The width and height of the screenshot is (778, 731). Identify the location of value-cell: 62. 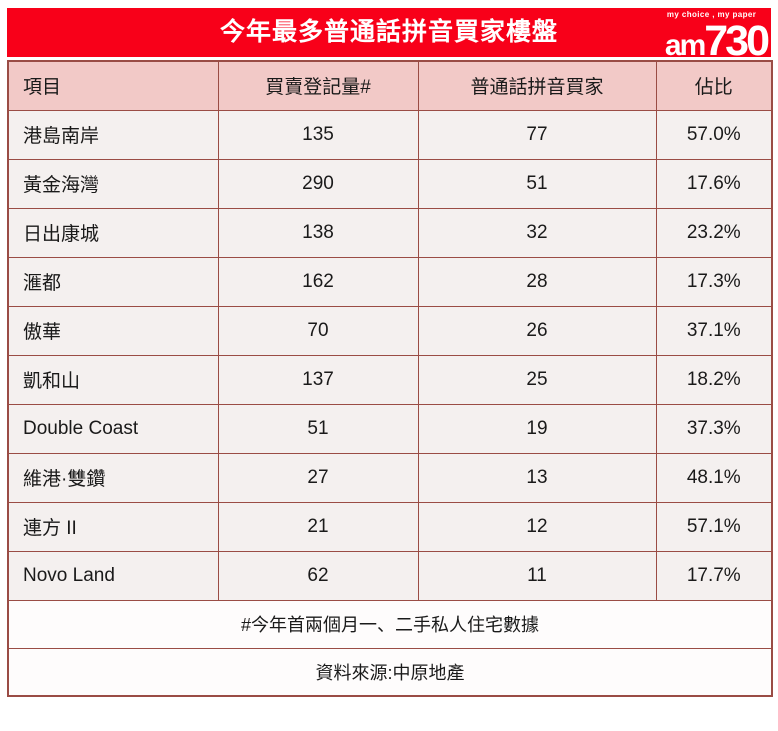
(318, 575).